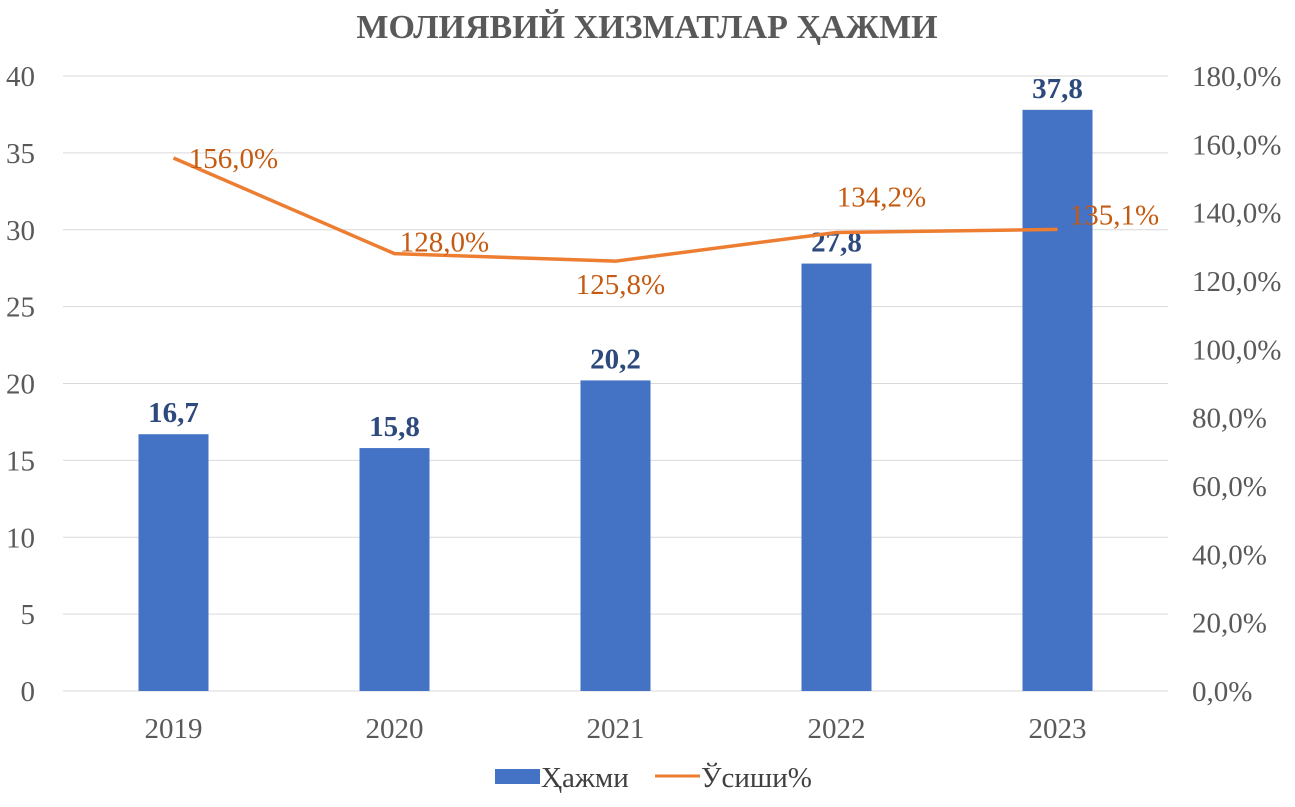  Describe the element at coordinates (646, 27) in the screenshot. I see `chart-title: МОЛИЯВИЙ ХИЗМАТЛАР ҲАЖМИ` at that location.